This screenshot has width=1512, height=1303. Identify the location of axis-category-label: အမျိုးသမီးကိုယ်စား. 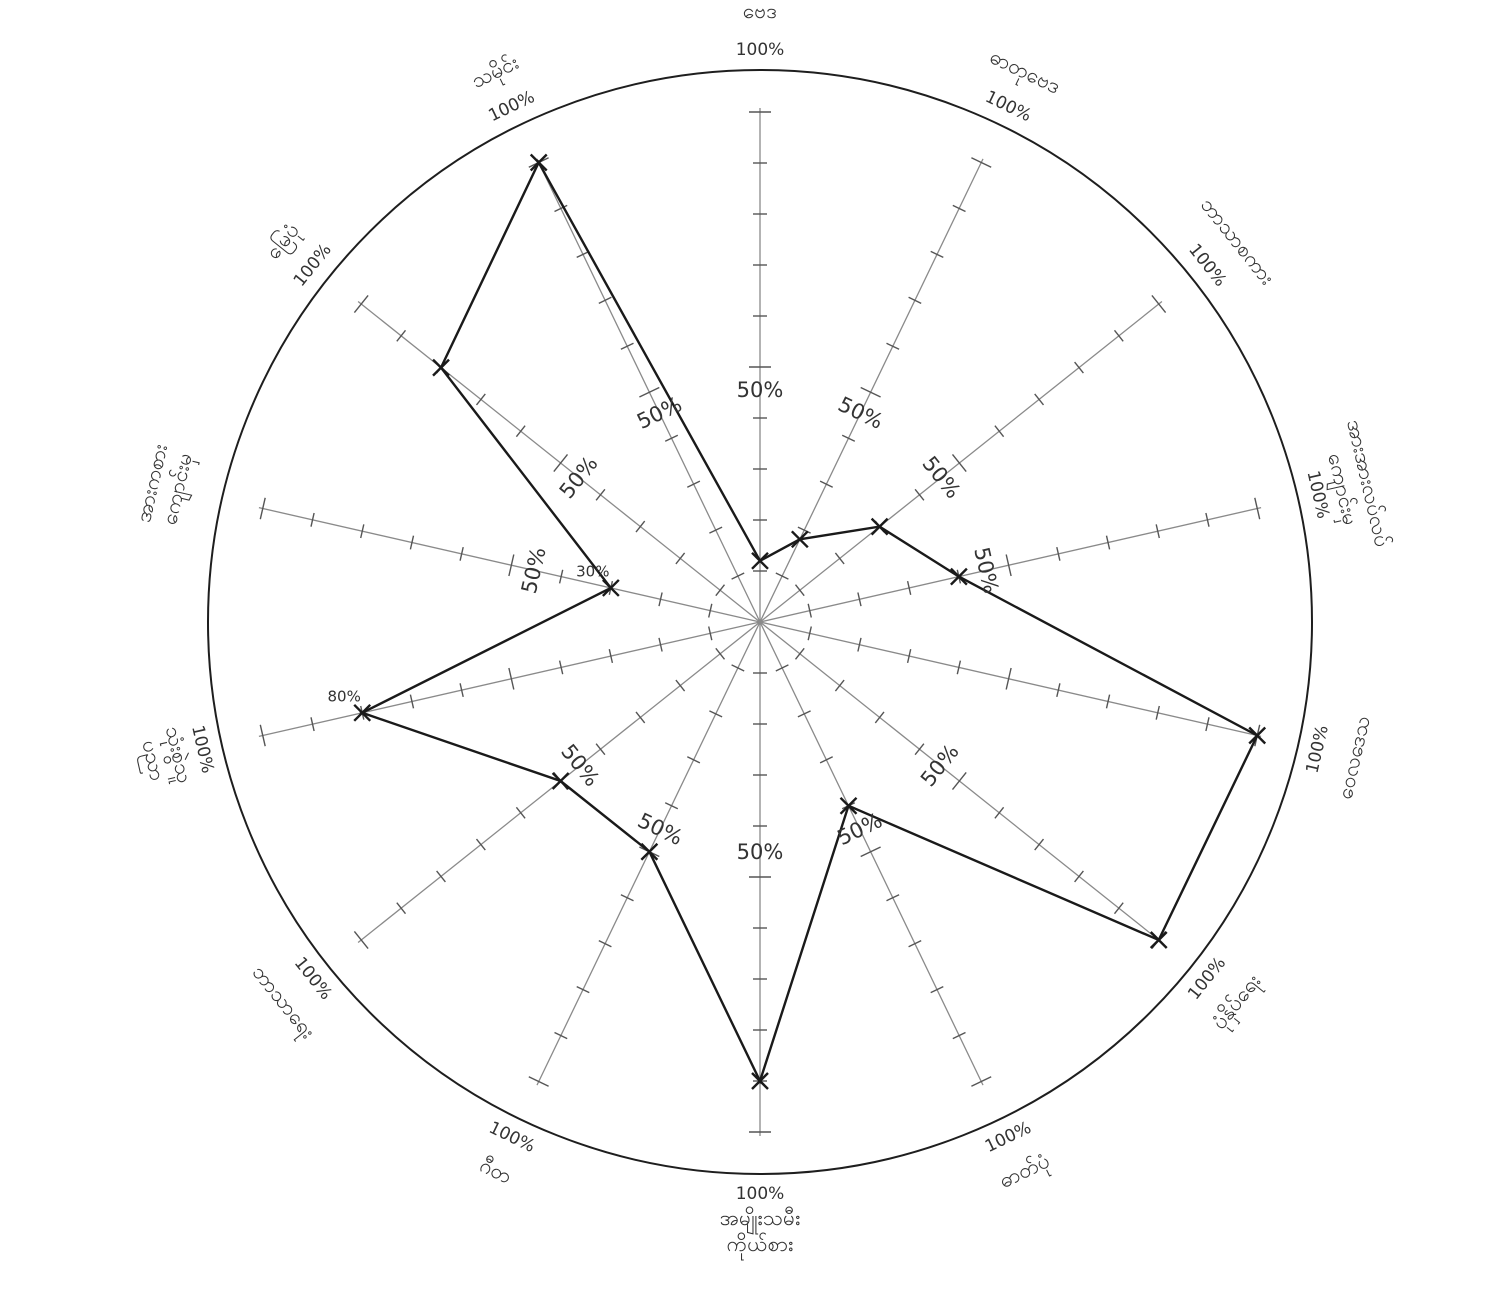
(760, 1233).